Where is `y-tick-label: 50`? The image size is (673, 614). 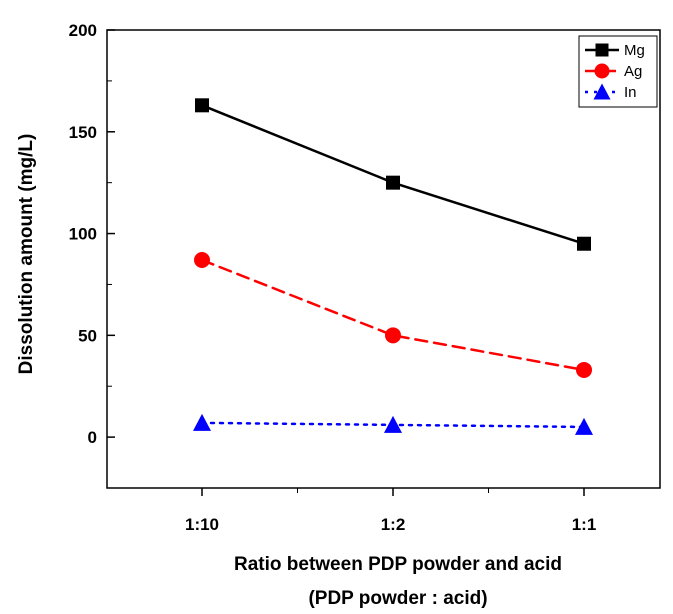 y-tick-label: 50 is located at coordinates (87, 335).